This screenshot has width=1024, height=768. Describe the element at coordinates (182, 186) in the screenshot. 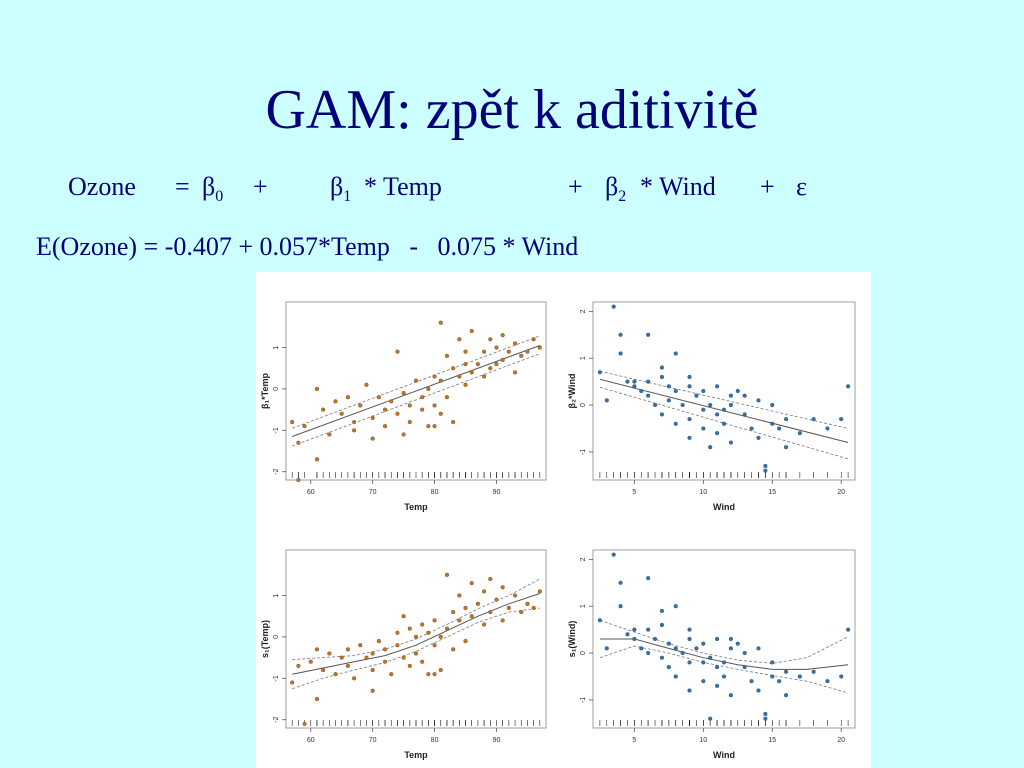

I see `equation-equals: =` at that location.